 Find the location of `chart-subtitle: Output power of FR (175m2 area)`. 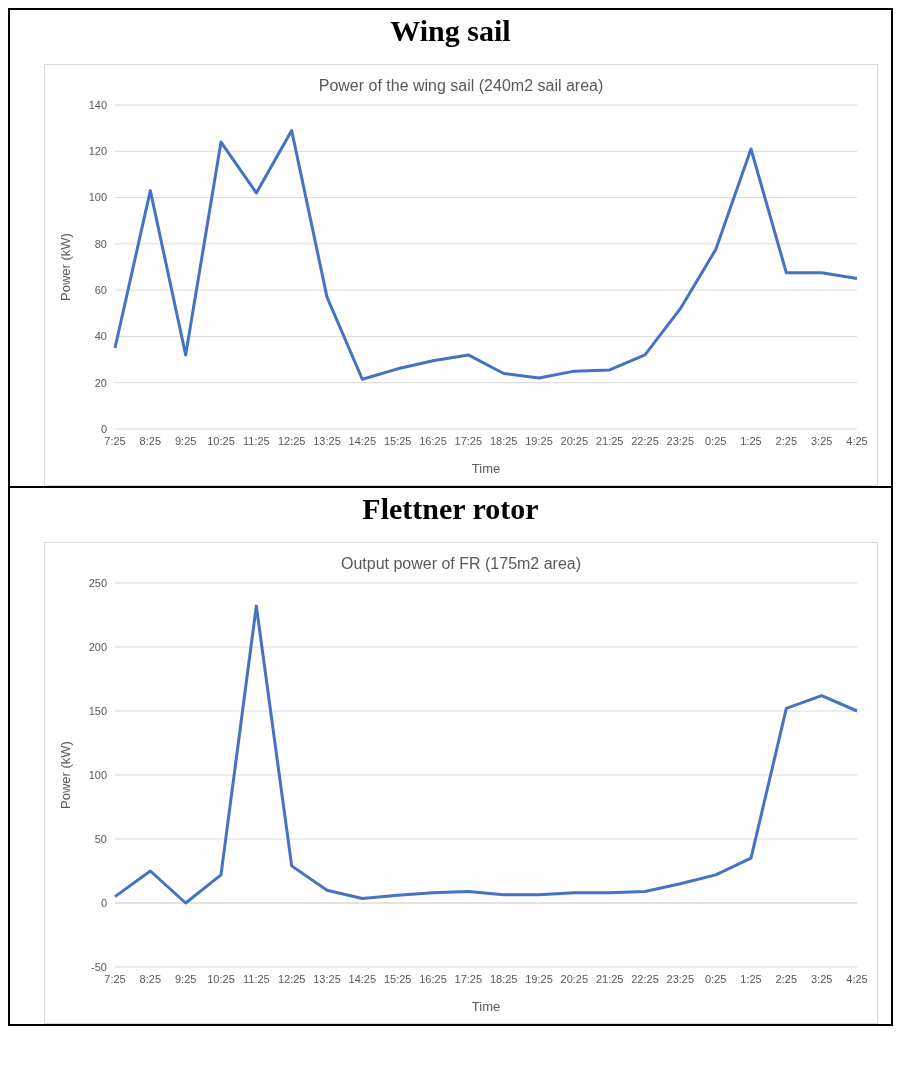

chart-subtitle: Output power of FR (175m2 area) is located at coordinates (461, 564).